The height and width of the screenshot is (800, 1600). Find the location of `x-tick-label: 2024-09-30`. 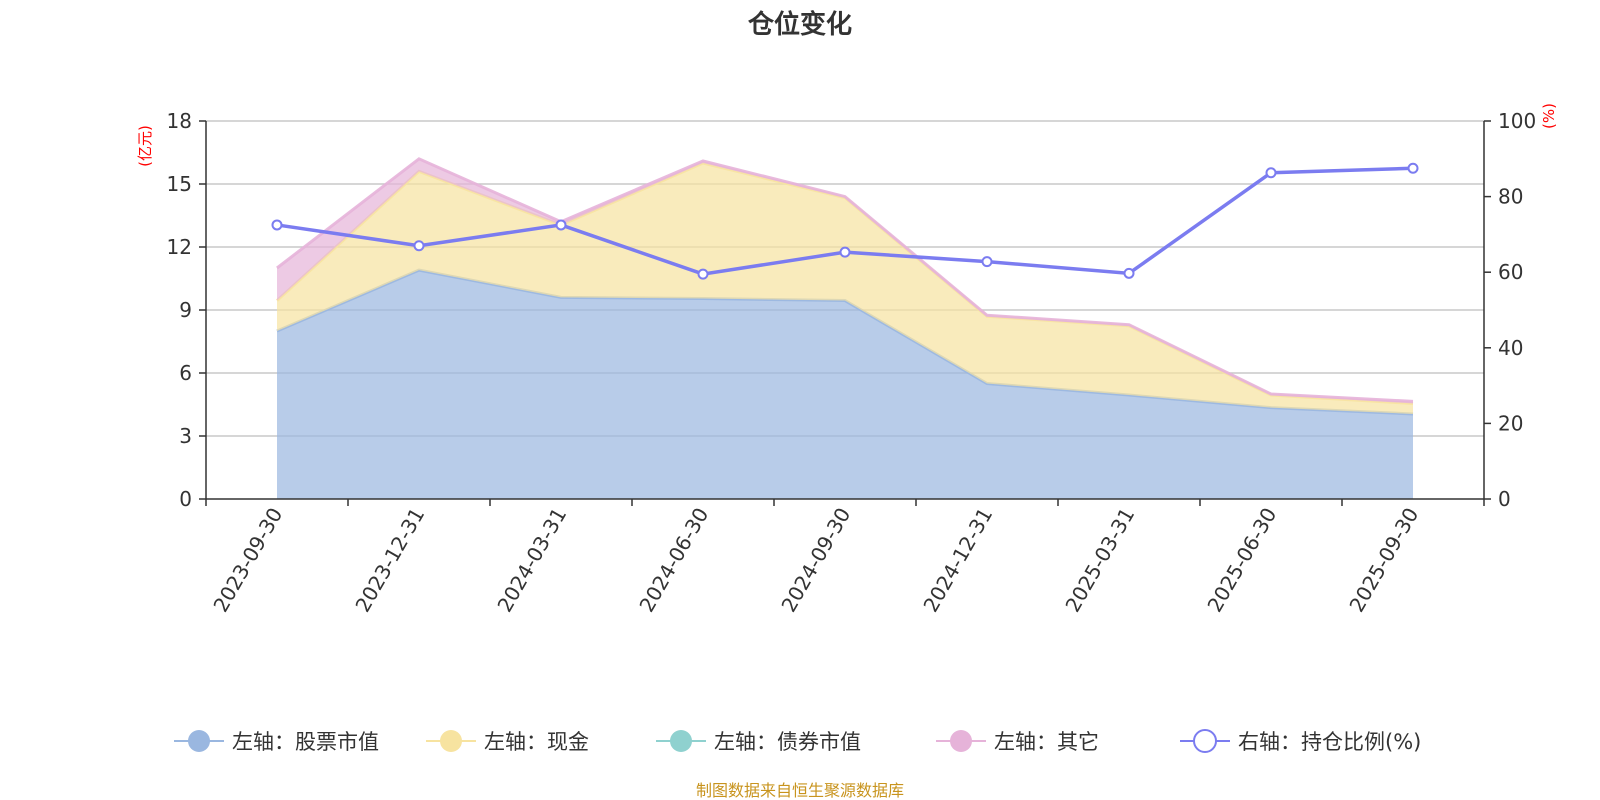

x-tick-label: 2024-09-30 is located at coordinates (815, 560).